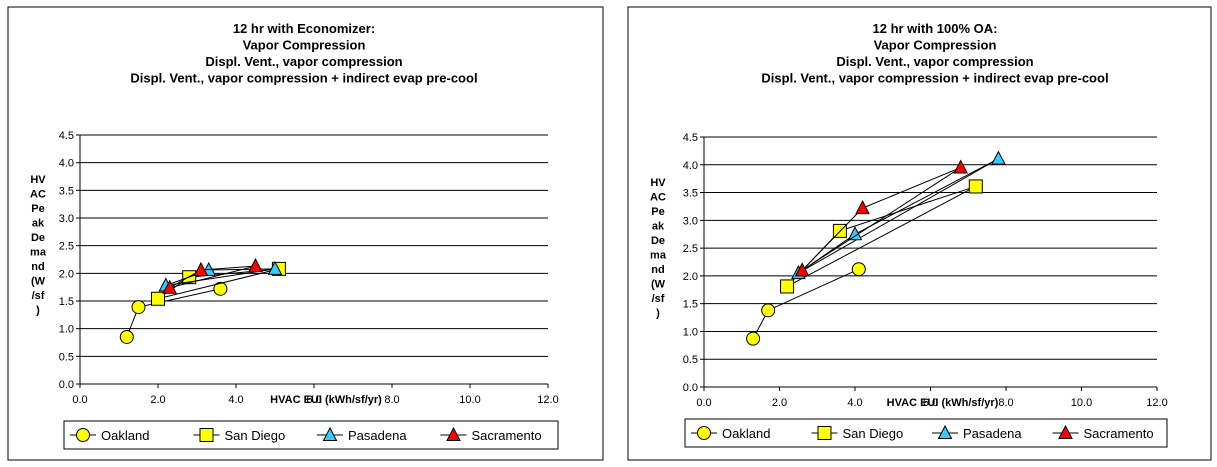  I want to click on legend-item: Pasadena, so click(362, 434).